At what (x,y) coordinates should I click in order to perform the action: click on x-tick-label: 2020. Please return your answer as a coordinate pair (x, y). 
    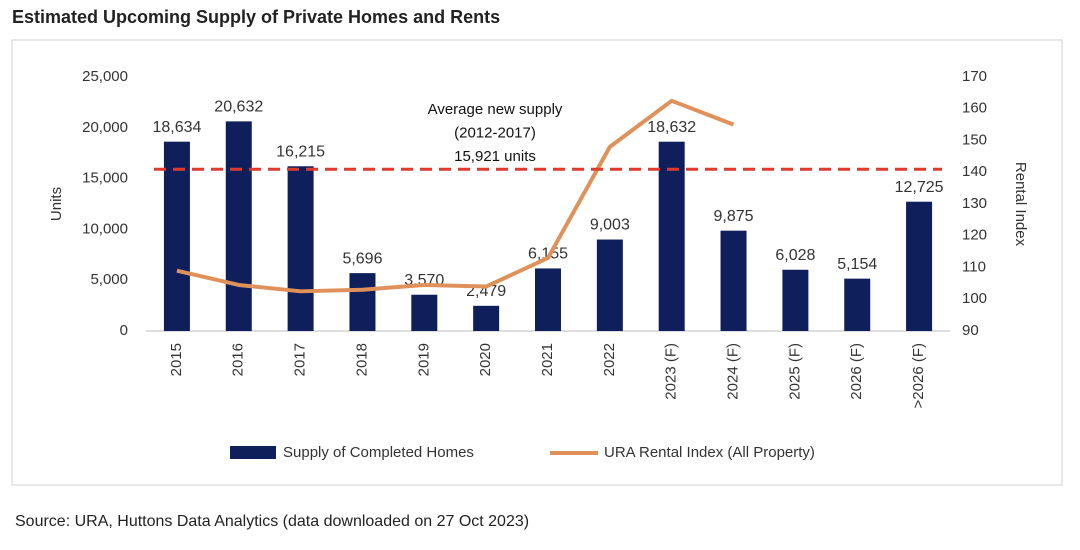
    Looking at the image, I should click on (485, 359).